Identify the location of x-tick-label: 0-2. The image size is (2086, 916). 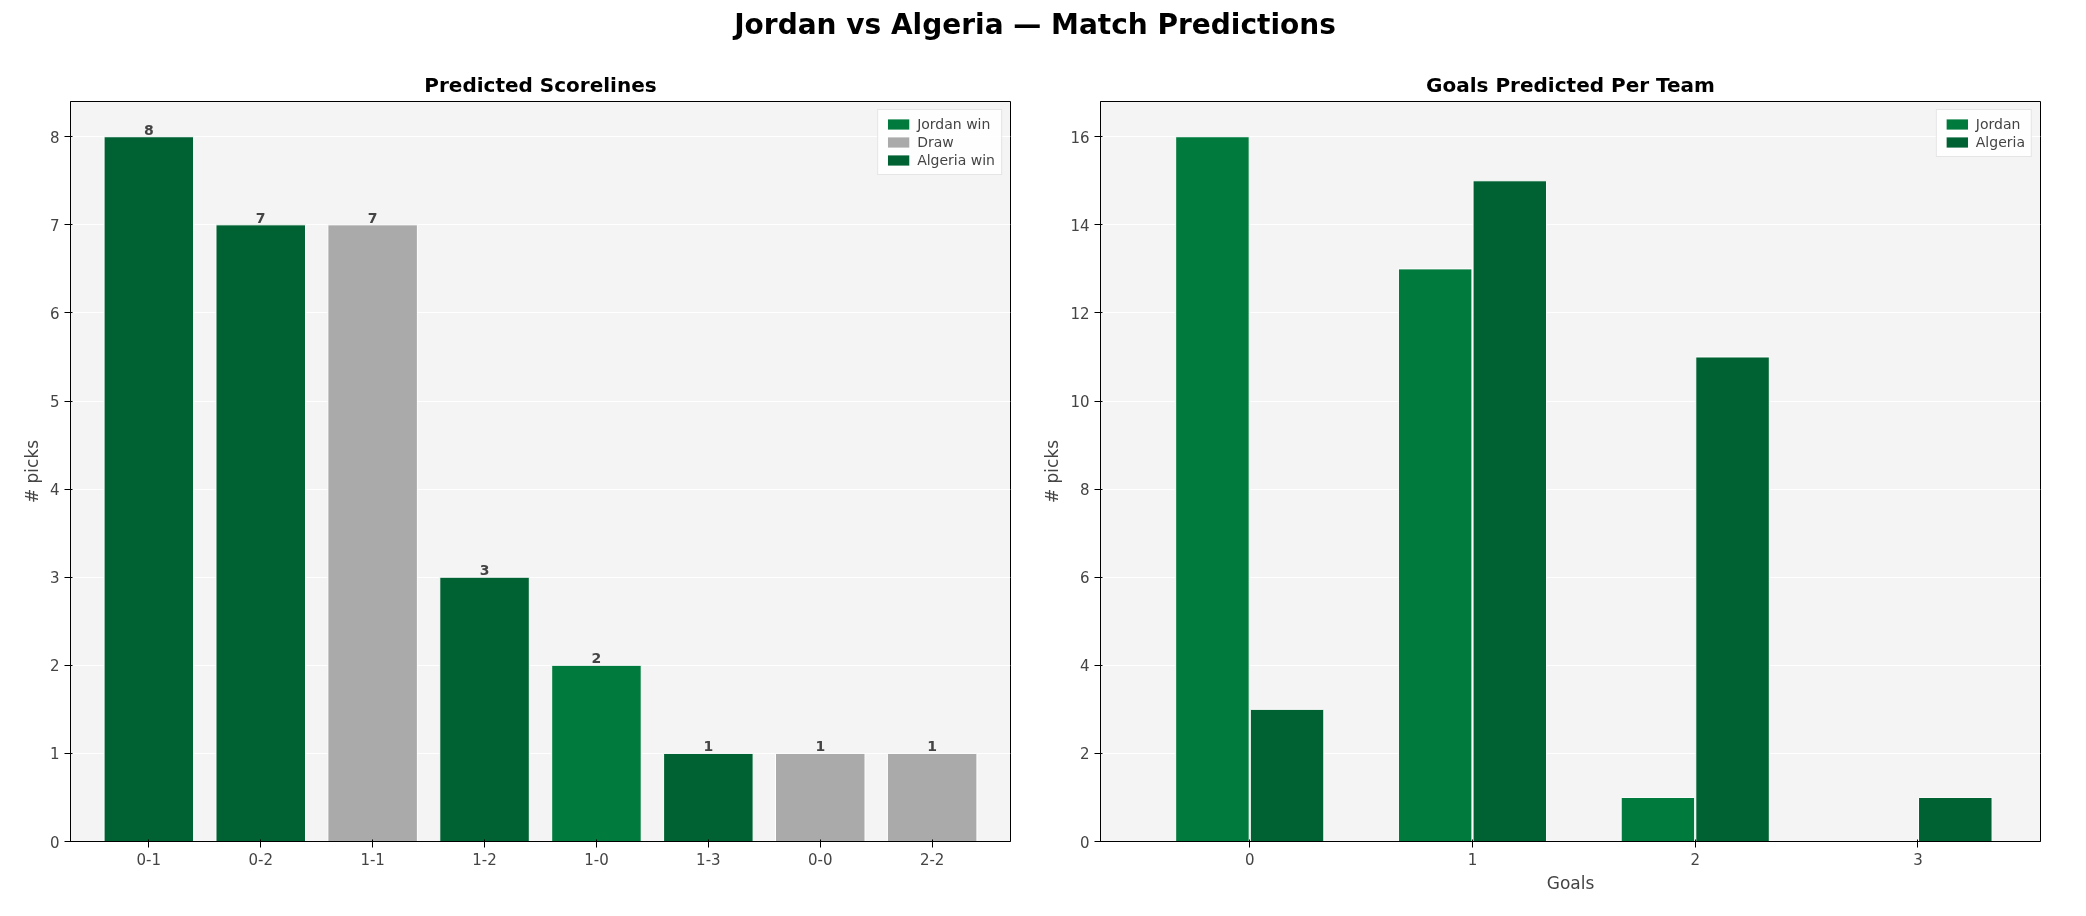
(260, 859).